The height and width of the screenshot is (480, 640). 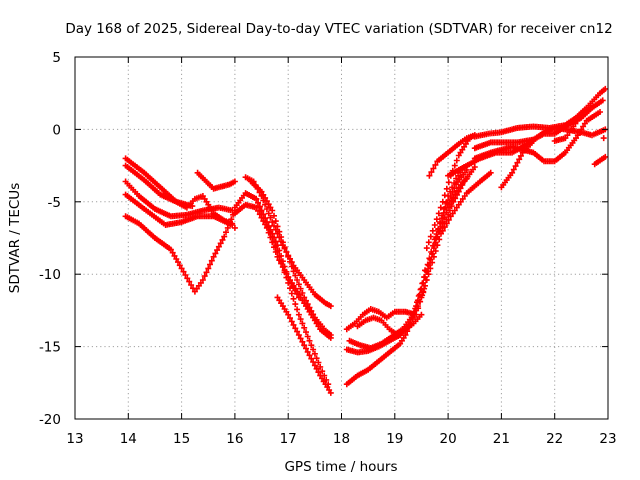 What do you see at coordinates (341, 439) in the screenshot?
I see `x-tick-label: 18` at bounding box center [341, 439].